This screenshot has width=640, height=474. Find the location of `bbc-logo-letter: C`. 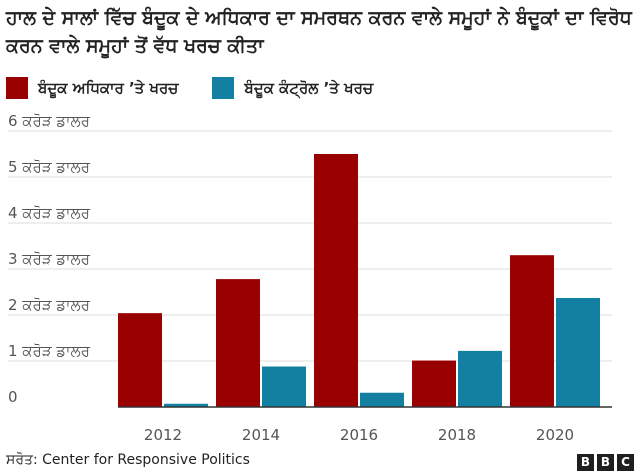

bbc-logo-letter: C is located at coordinates (625, 462).